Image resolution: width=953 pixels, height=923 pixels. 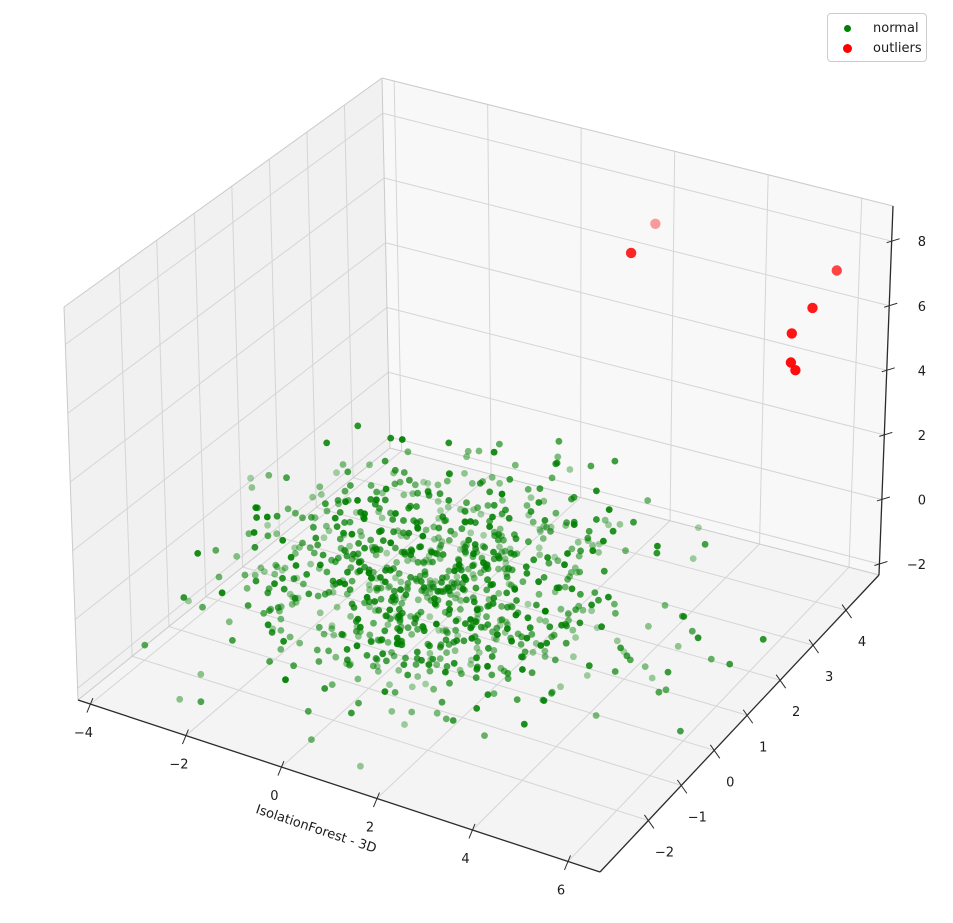 I want to click on z-tick, so click(x=881, y=564).